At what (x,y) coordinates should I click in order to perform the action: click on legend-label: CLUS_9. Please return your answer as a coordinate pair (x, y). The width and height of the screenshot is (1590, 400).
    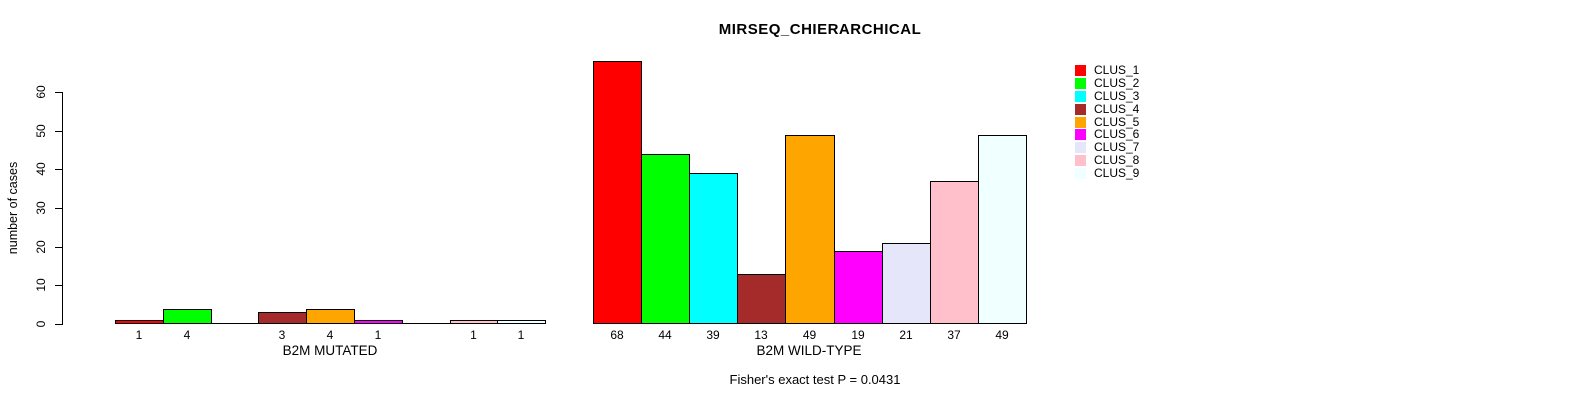
    Looking at the image, I should click on (1117, 173).